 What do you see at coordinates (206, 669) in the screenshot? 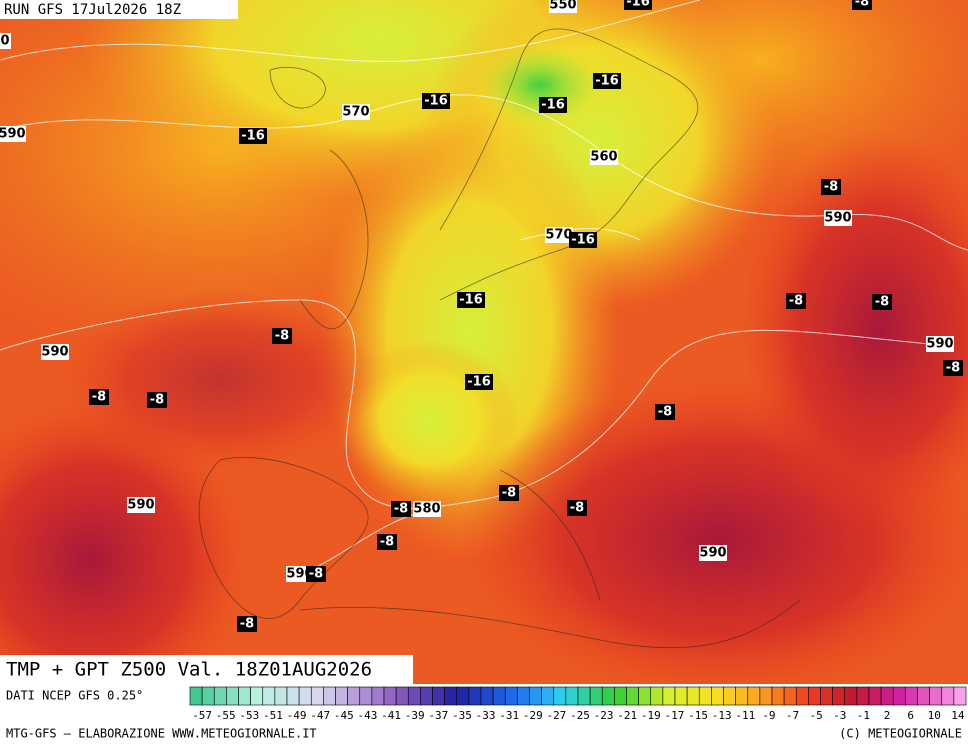
I see `title-box` at bounding box center [206, 669].